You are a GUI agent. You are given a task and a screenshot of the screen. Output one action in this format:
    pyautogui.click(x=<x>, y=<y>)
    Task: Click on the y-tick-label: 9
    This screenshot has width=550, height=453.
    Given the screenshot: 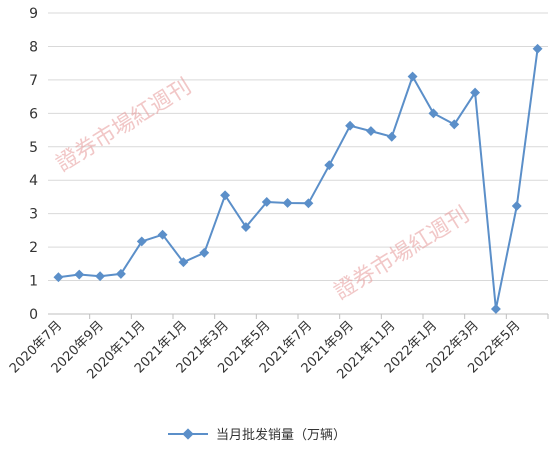 What is the action you would take?
    pyautogui.click(x=33, y=14)
    